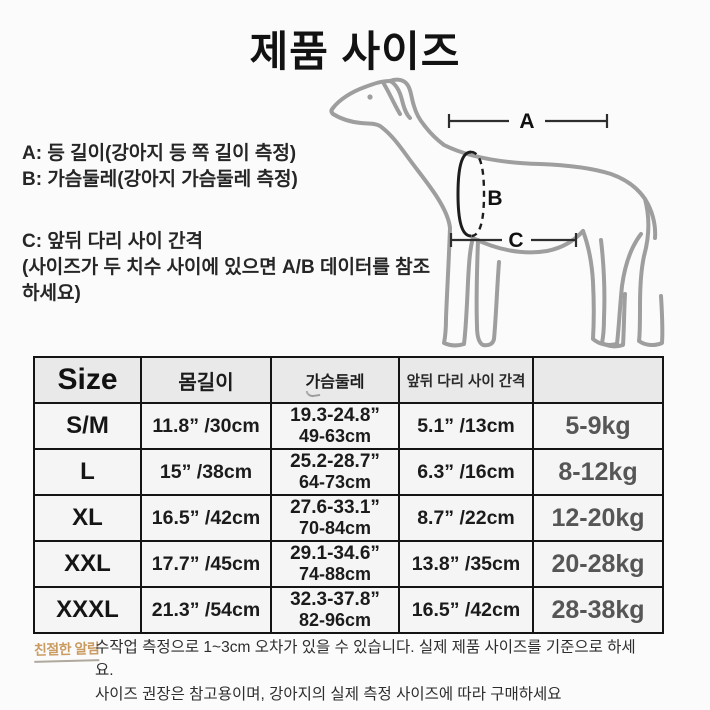  What do you see at coordinates (87, 610) in the screenshot?
I see `cell-size: XXXL` at bounding box center [87, 610].